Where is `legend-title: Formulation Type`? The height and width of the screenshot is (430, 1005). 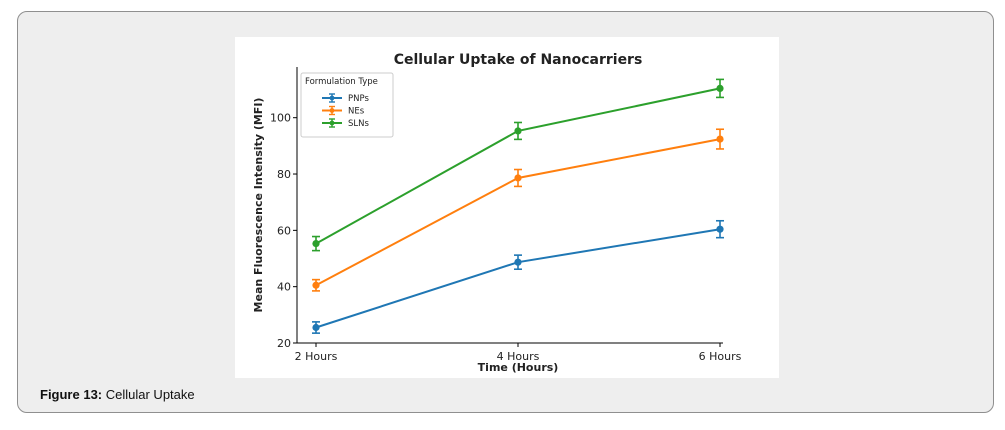 legend-title: Formulation Type is located at coordinates (341, 82).